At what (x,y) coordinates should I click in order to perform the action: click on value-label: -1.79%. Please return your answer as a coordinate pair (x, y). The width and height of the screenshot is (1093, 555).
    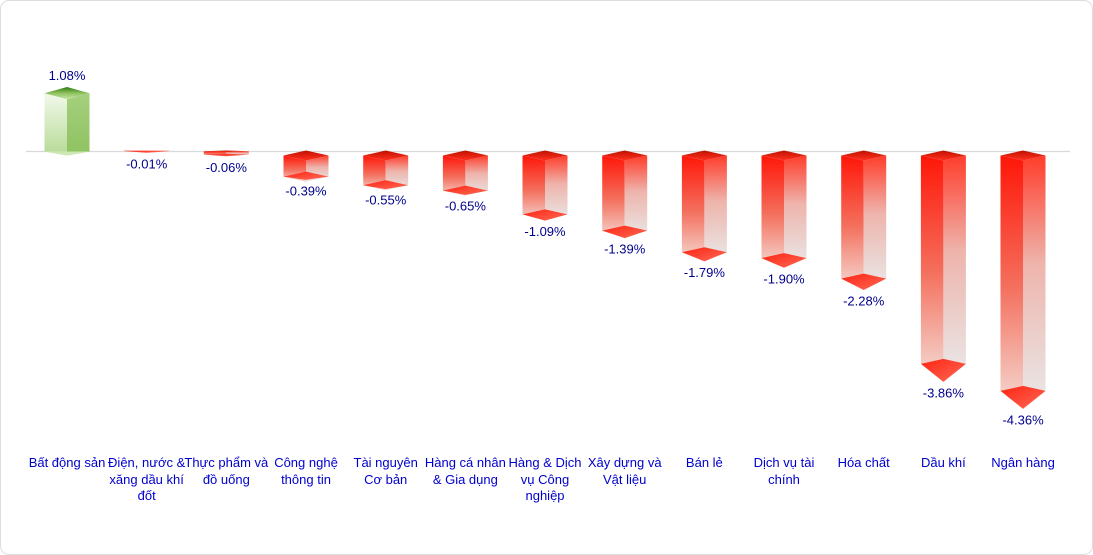
    Looking at the image, I should click on (705, 272).